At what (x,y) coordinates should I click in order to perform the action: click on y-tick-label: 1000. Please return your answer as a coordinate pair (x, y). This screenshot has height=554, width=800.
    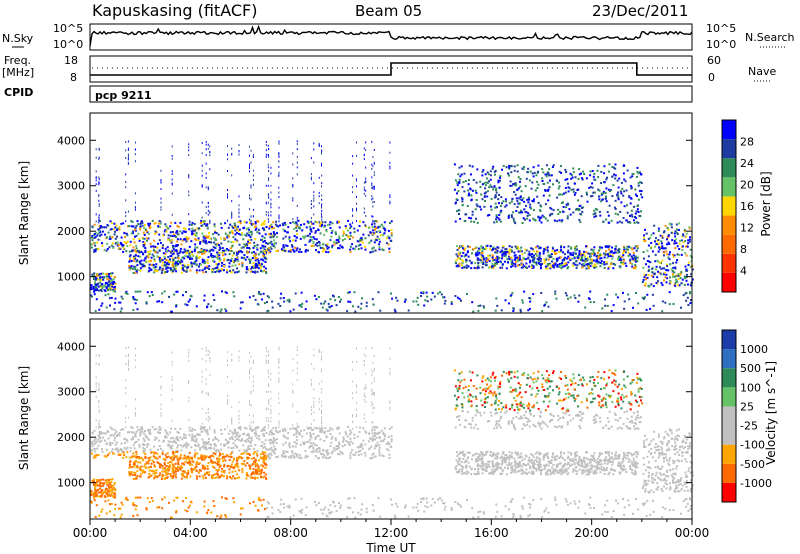
    Looking at the image, I should click on (71, 277).